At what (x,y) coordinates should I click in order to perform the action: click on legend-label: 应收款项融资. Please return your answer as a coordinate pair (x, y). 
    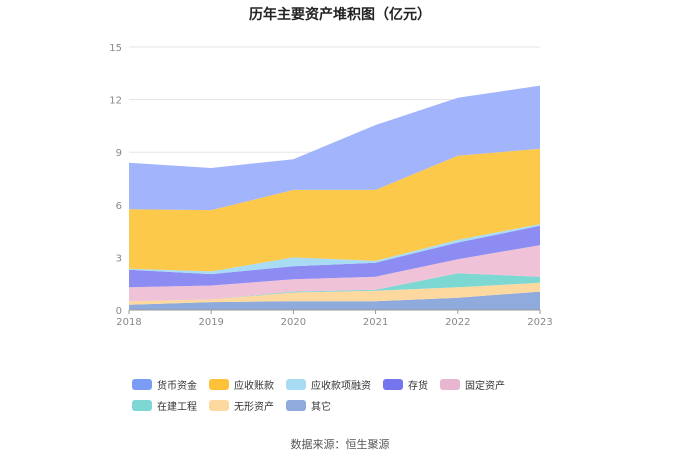
    Looking at the image, I should click on (341, 386).